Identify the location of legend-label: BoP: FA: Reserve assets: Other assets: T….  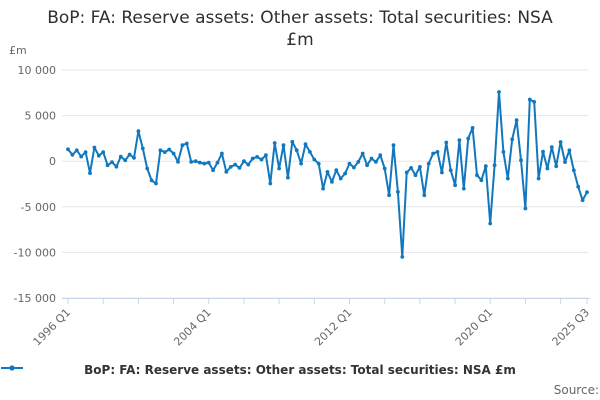
(300, 370).